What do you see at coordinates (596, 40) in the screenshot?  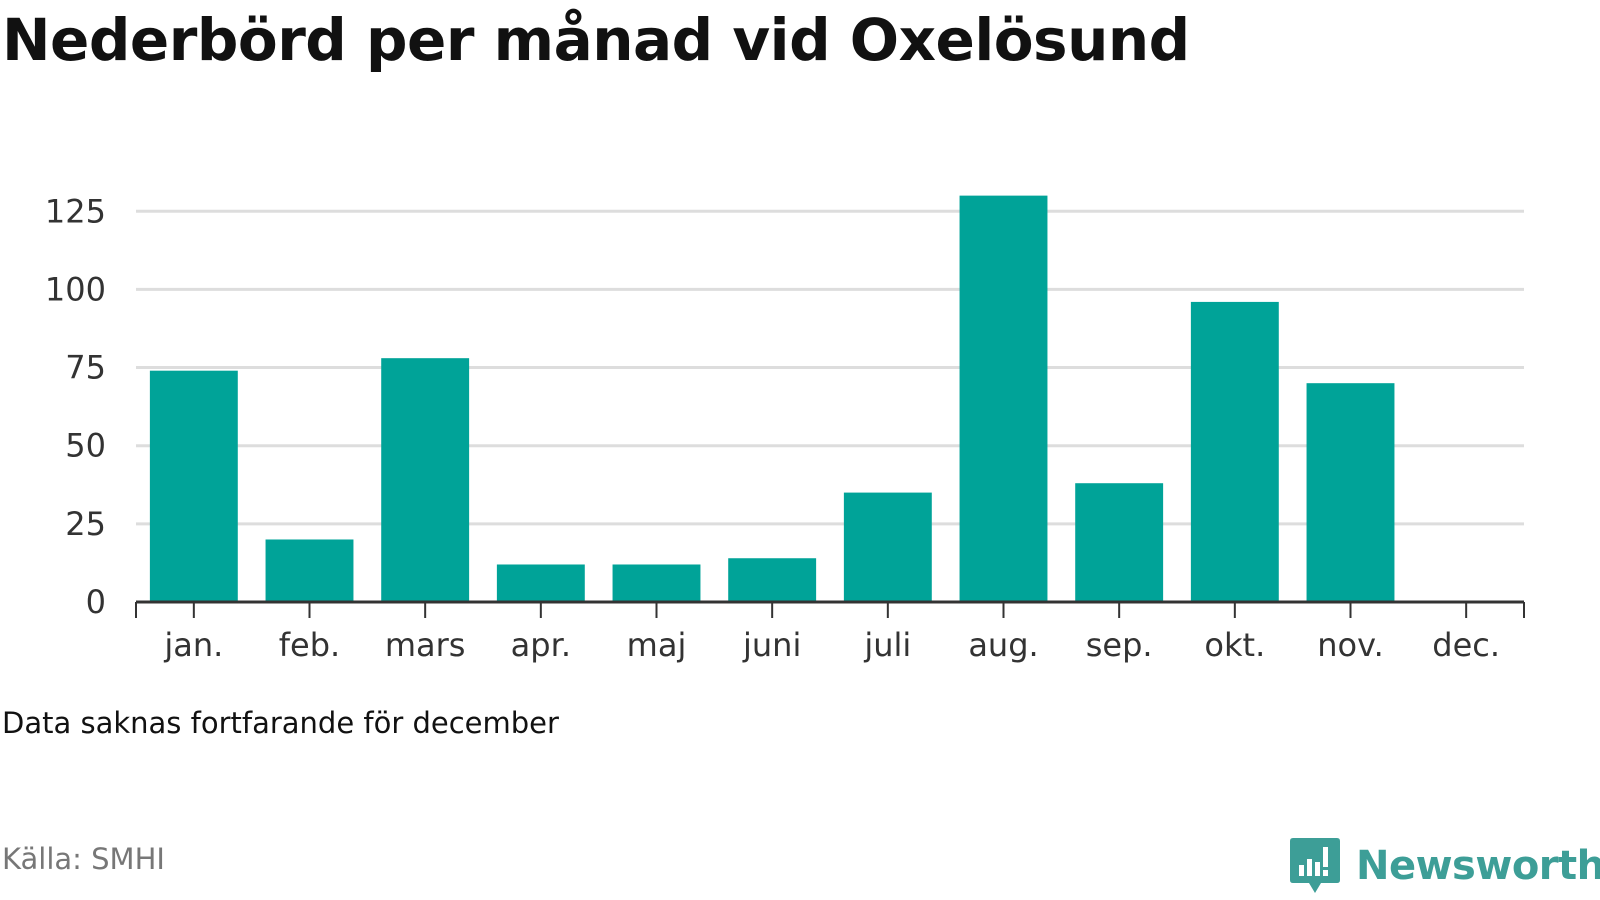 I see `chart-title: Nederbörd per månad vid Oxelösund` at bounding box center [596, 40].